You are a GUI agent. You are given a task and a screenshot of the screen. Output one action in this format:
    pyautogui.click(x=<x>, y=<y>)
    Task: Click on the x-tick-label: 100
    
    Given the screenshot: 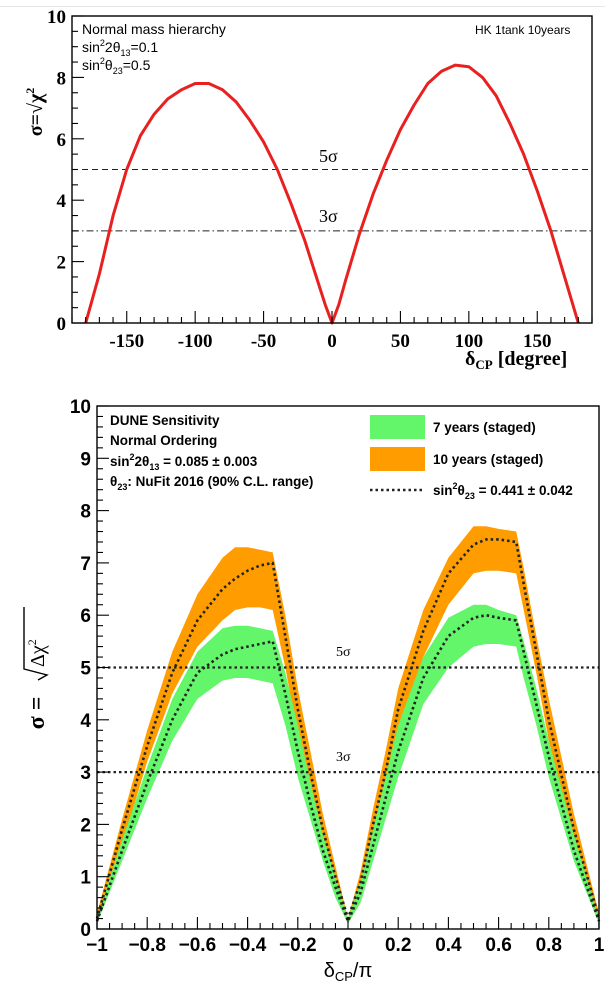 What is the action you would take?
    pyautogui.click(x=469, y=341)
    